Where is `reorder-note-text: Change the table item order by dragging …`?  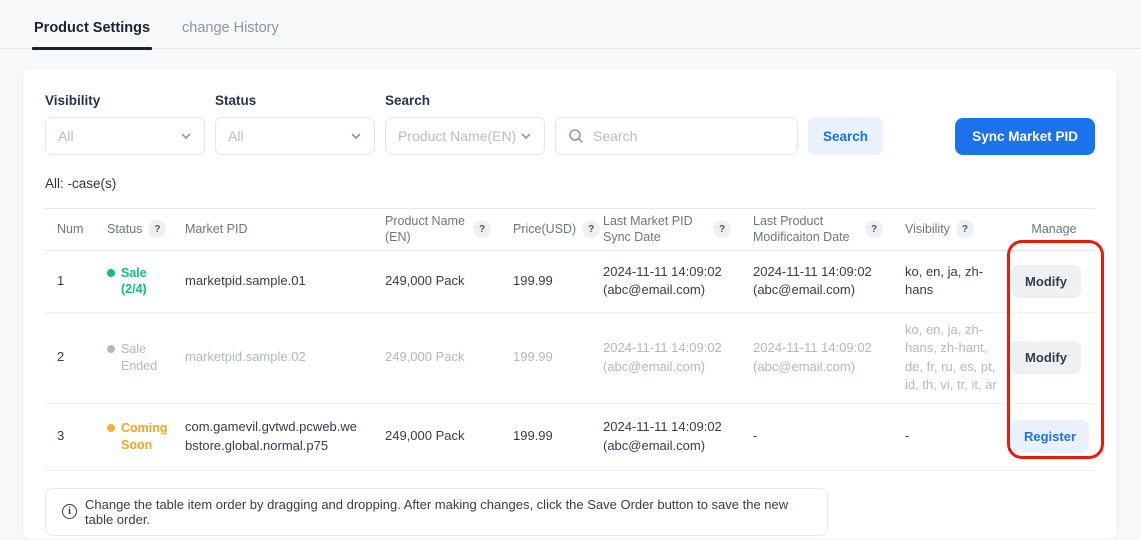 reorder-note-text: Change the table item order by dragging … is located at coordinates (437, 511).